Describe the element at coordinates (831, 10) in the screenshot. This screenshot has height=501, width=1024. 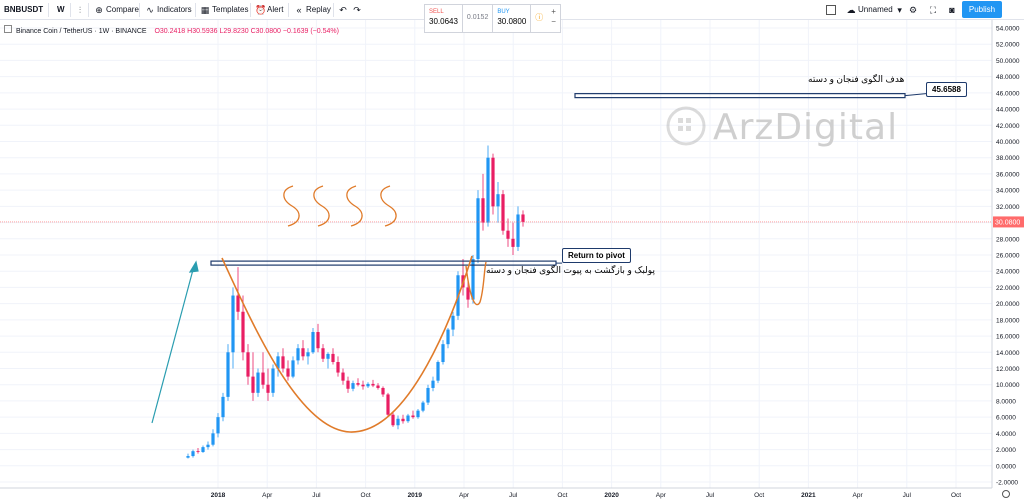
I see `fullscreen-checkbox` at that location.